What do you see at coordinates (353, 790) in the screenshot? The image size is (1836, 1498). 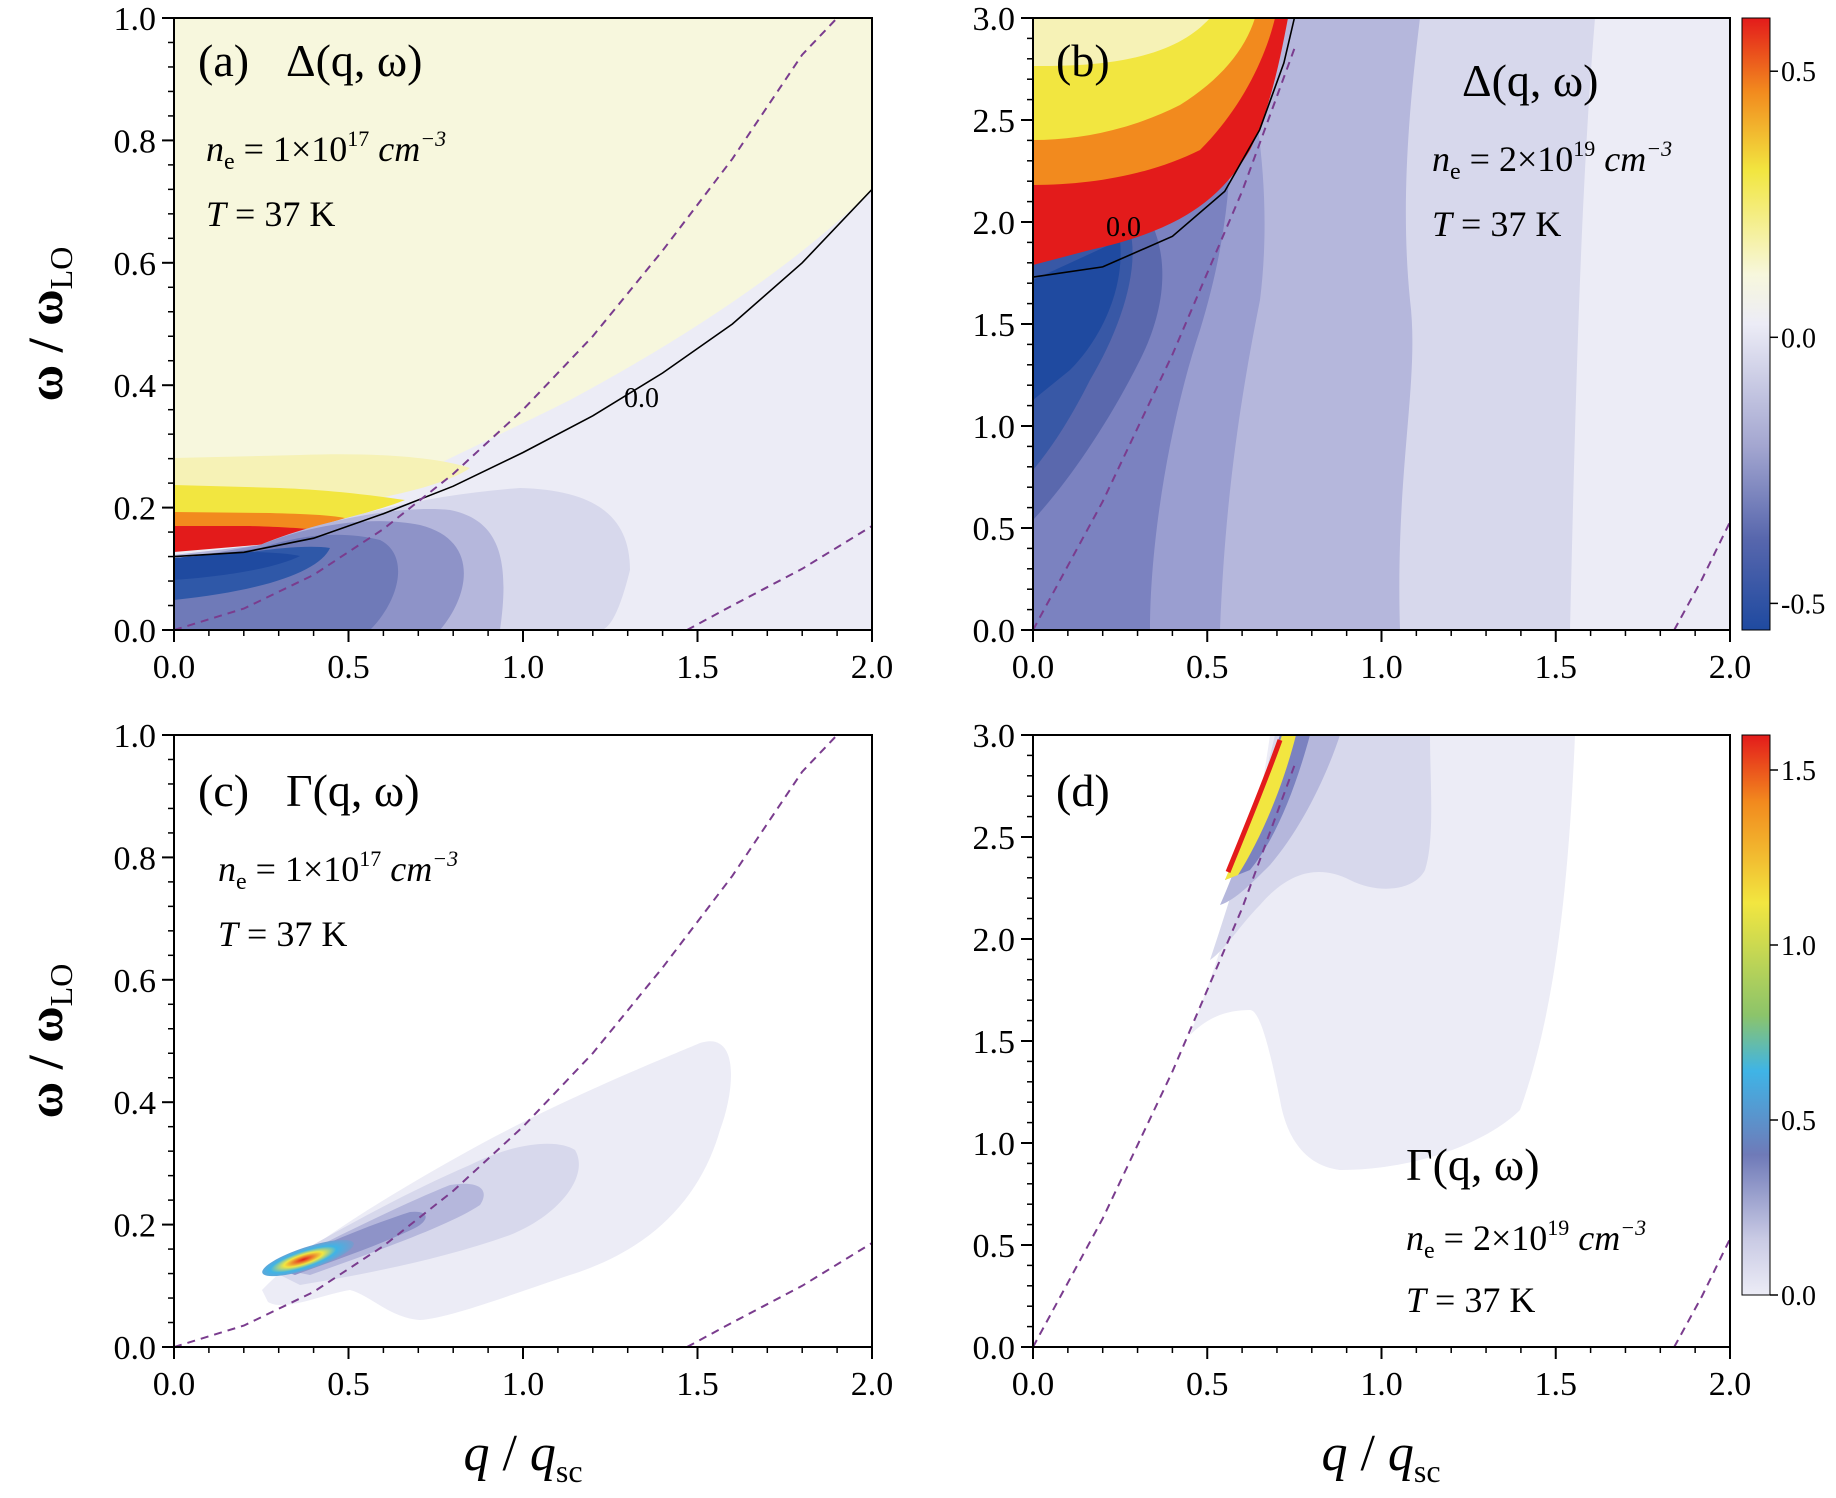 I see `panel-c-function: Γ(q, ω)` at bounding box center [353, 790].